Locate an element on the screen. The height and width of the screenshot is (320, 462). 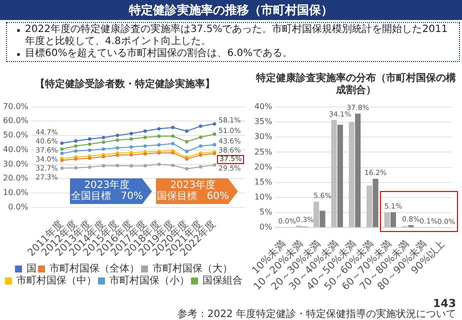
text: 143 is located at coordinates (444, 303).